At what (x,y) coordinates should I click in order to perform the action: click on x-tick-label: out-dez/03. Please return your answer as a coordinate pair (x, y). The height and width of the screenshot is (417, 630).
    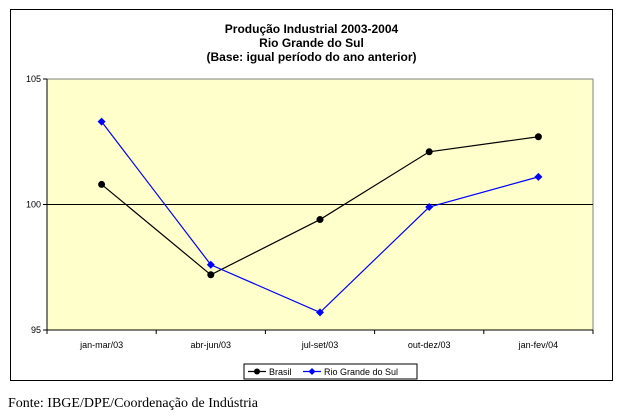
    Looking at the image, I should click on (429, 345).